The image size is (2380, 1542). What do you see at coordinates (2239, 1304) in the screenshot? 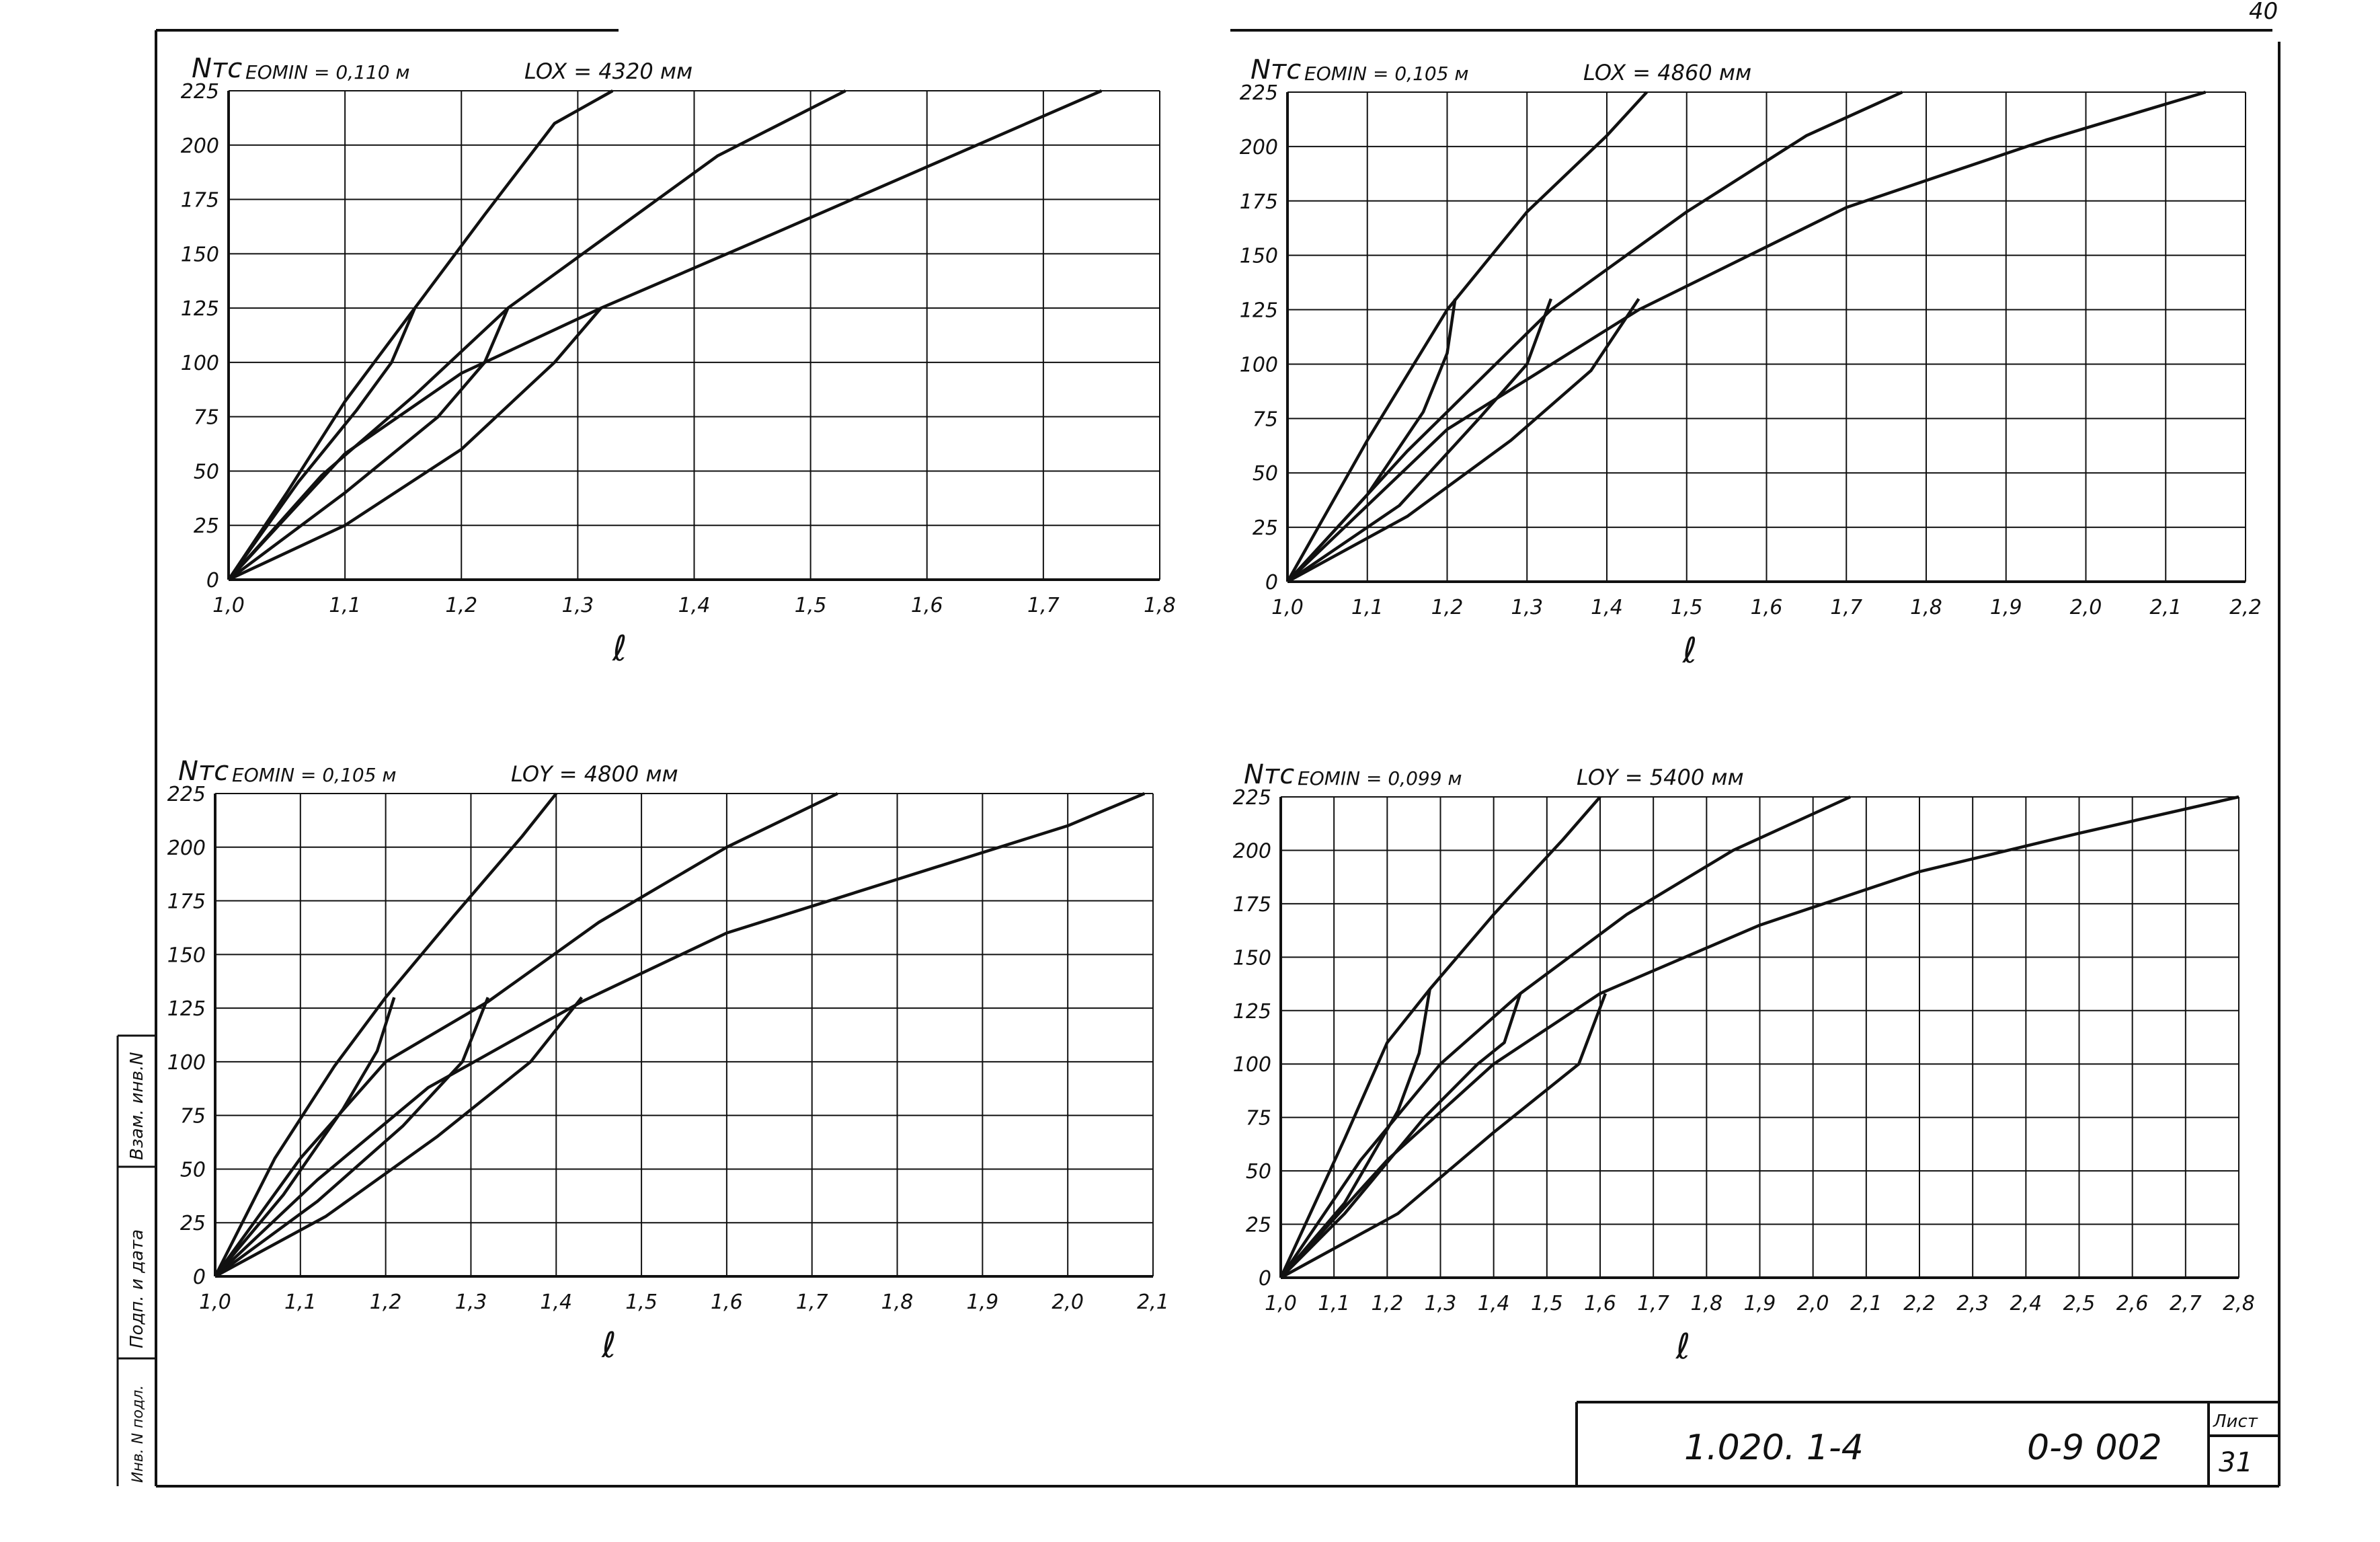
I see `x-tick-label: 2,8` at bounding box center [2239, 1304].